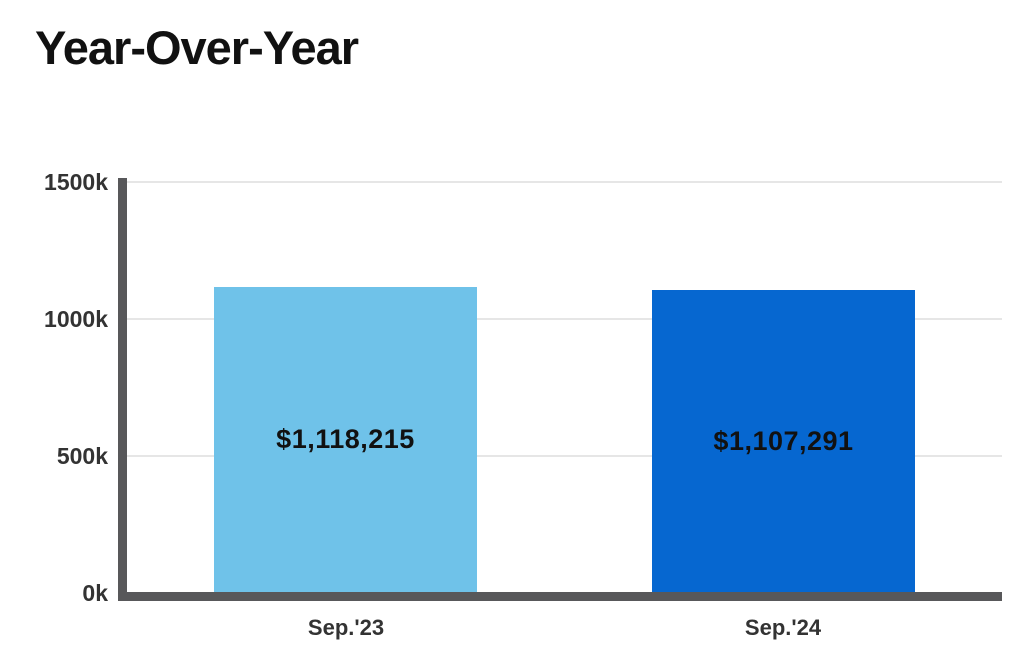  I want to click on bar-sep-23: $1,118,215, so click(345, 439).